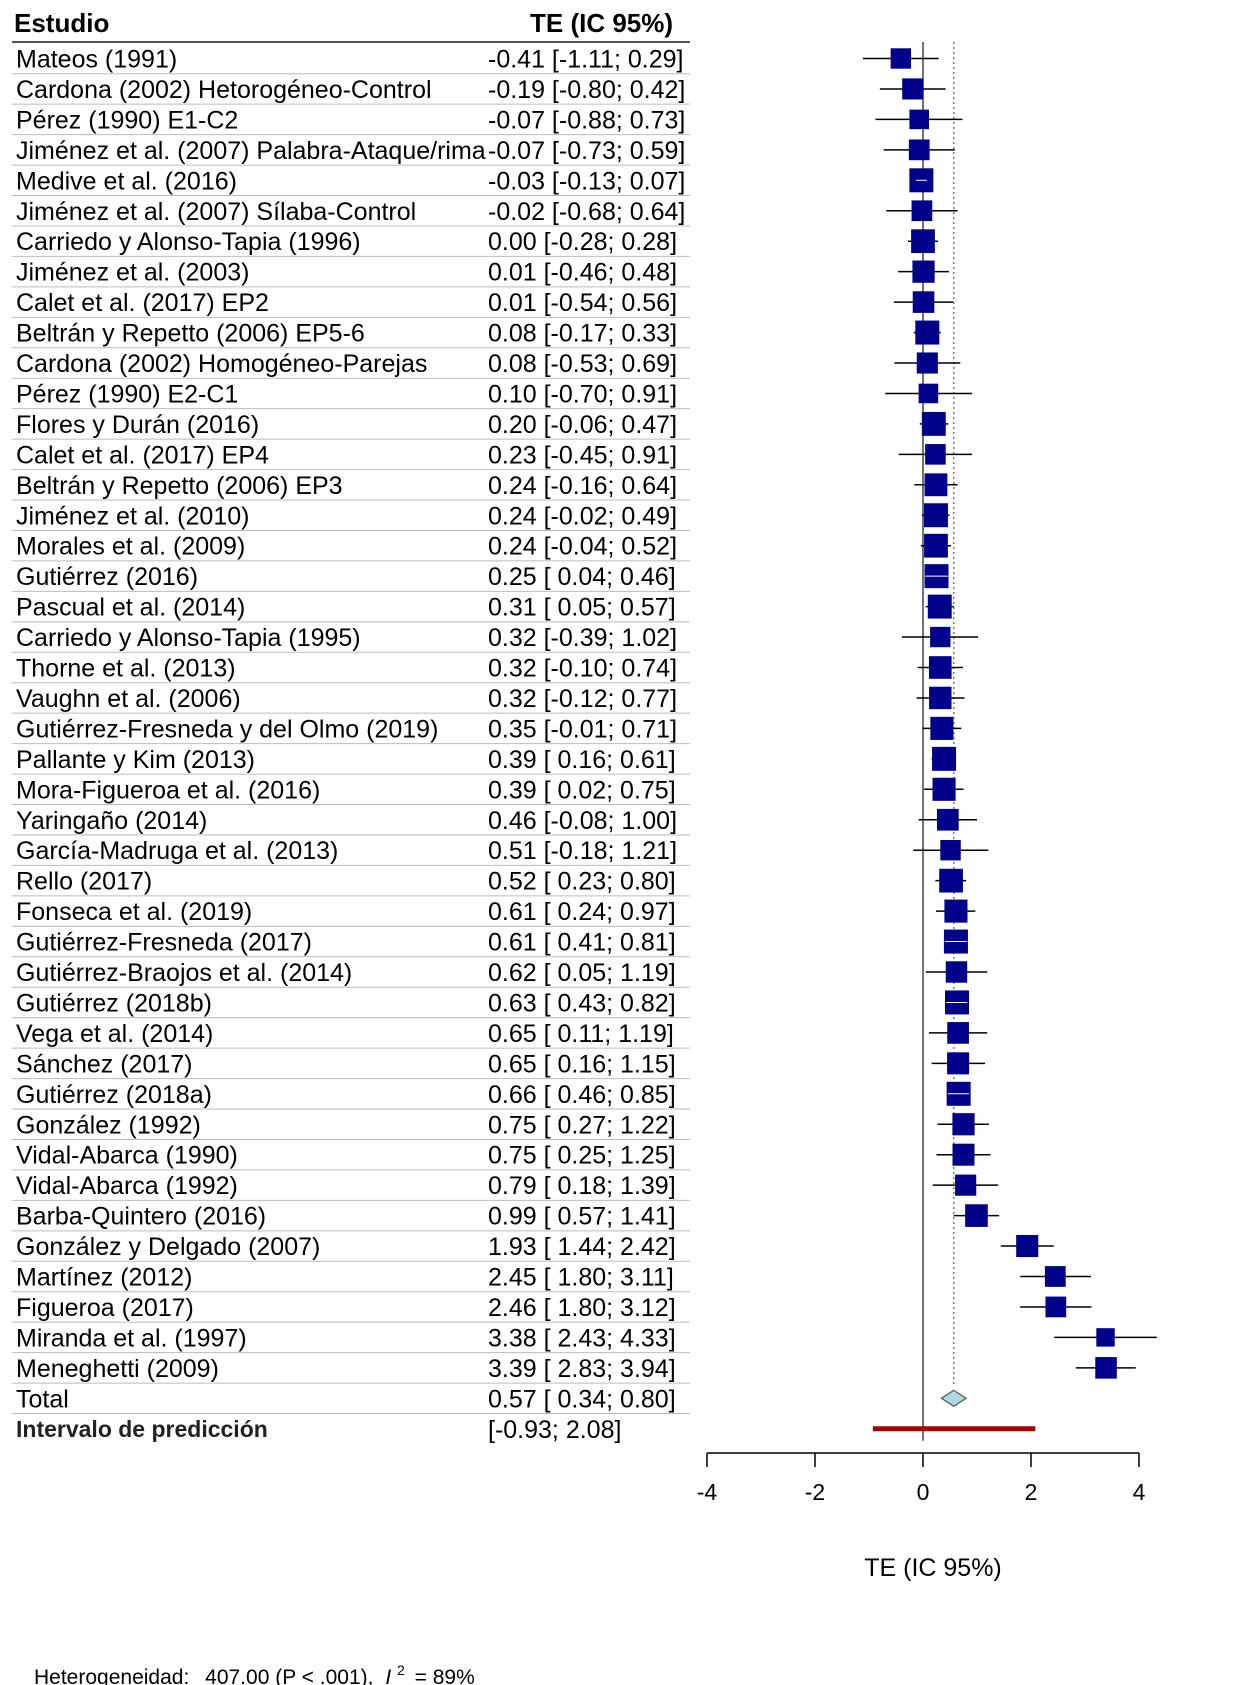 This screenshot has width=1241, height=1685. What do you see at coordinates (582, 1186) in the screenshot?
I see `study-effect-ci: 0.79 [ 0.18; 1.39]` at bounding box center [582, 1186].